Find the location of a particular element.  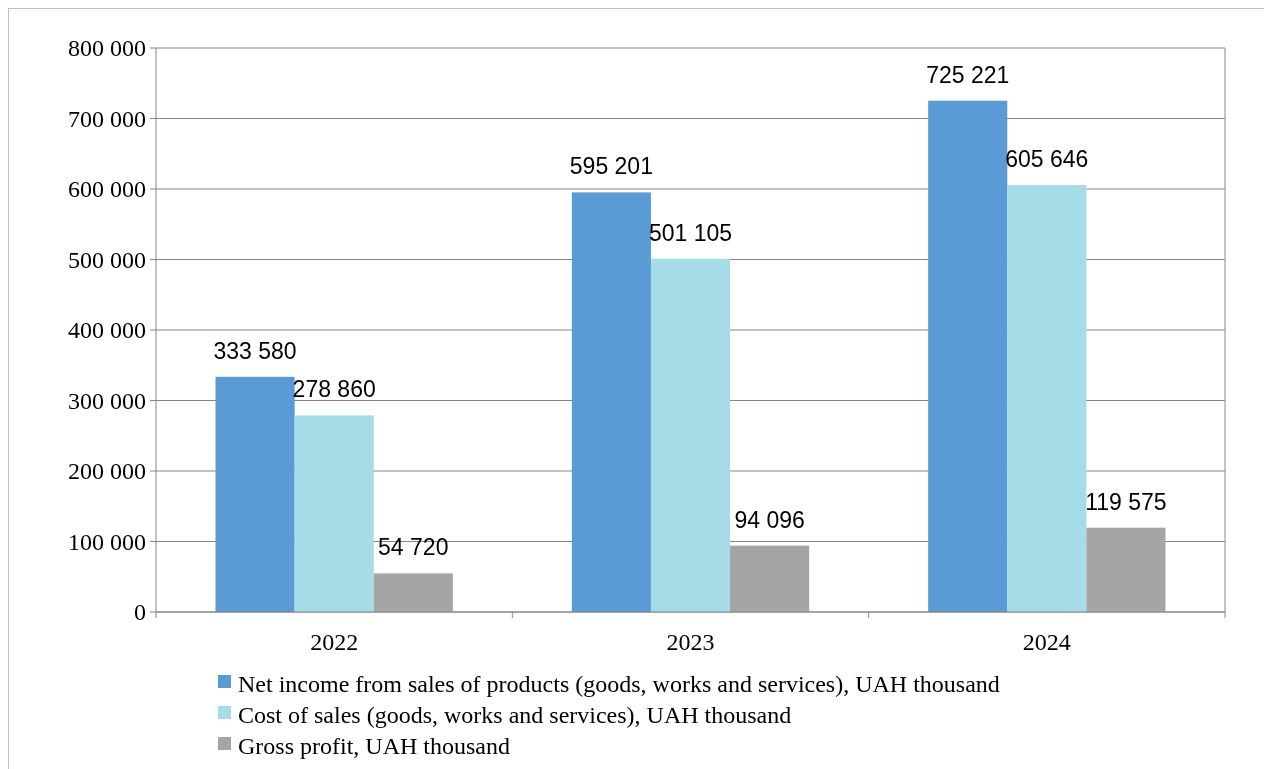

data-label: 725 221 is located at coordinates (968, 74).